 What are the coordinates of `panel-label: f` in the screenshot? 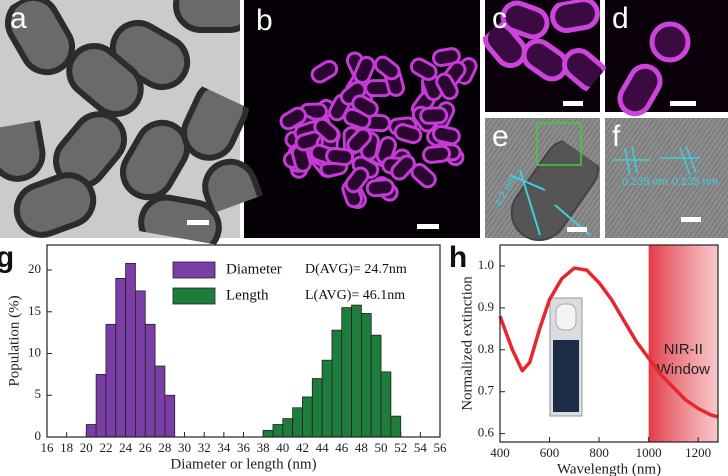 It's located at (616, 136).